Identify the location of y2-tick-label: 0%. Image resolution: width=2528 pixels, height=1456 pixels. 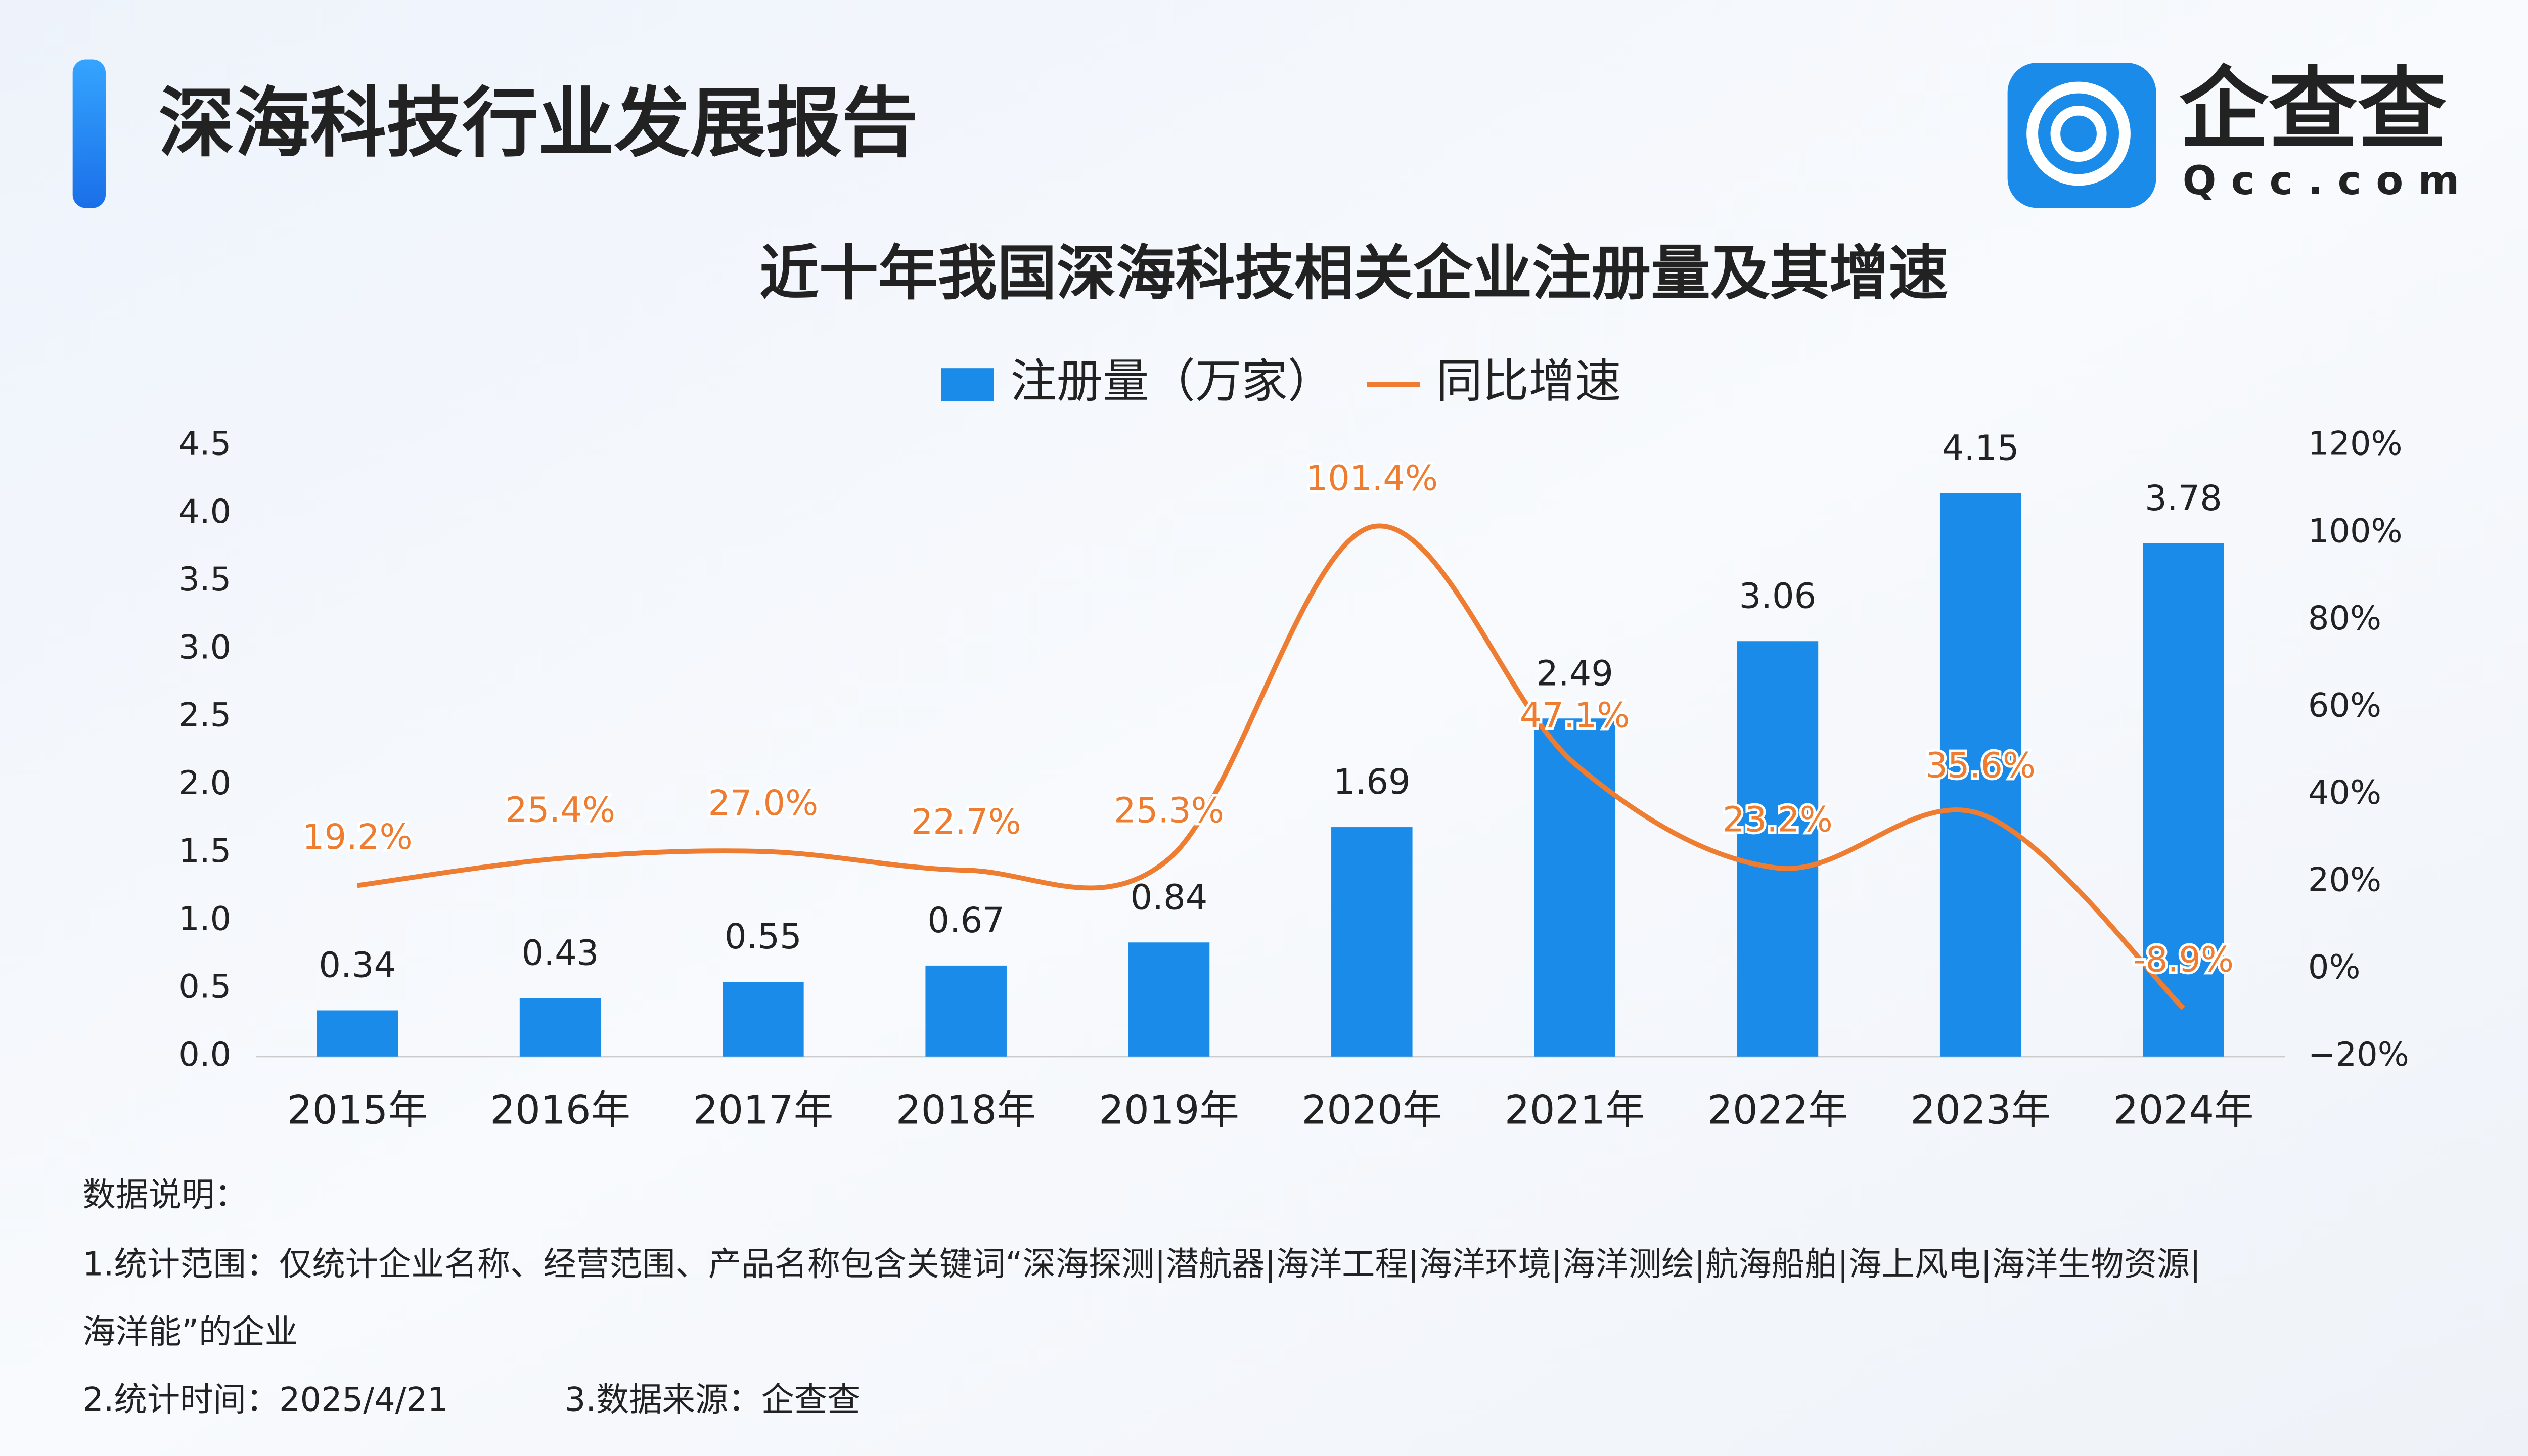
(2335, 967).